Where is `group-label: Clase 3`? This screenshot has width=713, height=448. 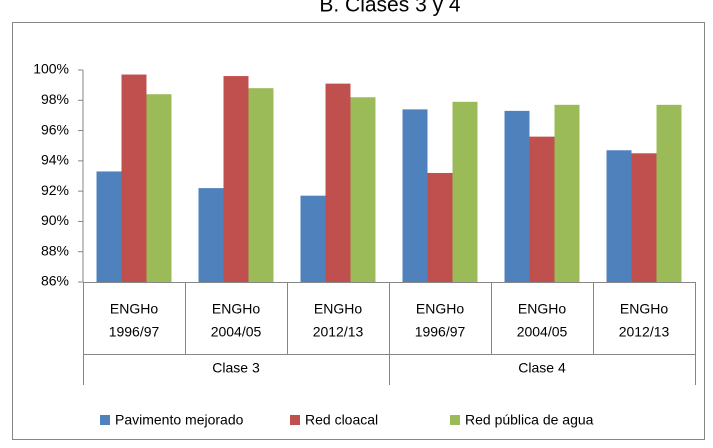
group-label: Clase 3 is located at coordinates (236, 368).